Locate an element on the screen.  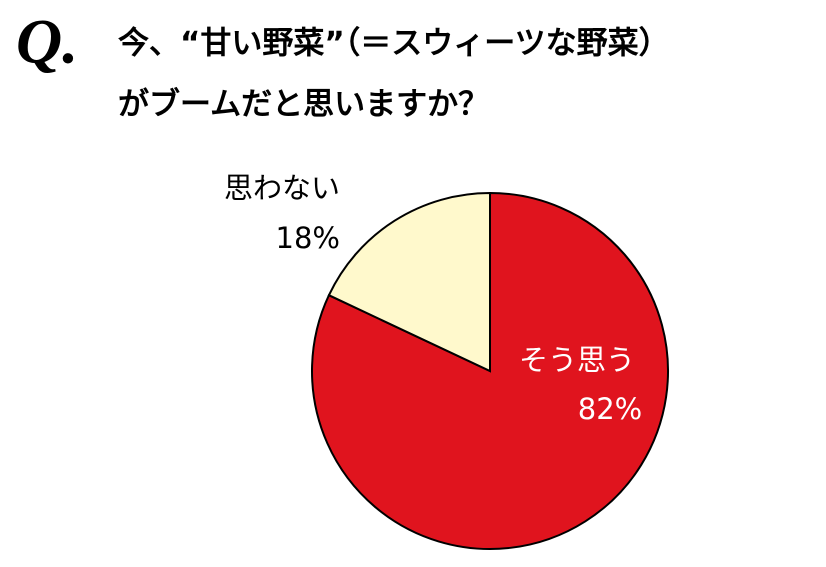
slice-label: そう思う is located at coordinates (577, 360).